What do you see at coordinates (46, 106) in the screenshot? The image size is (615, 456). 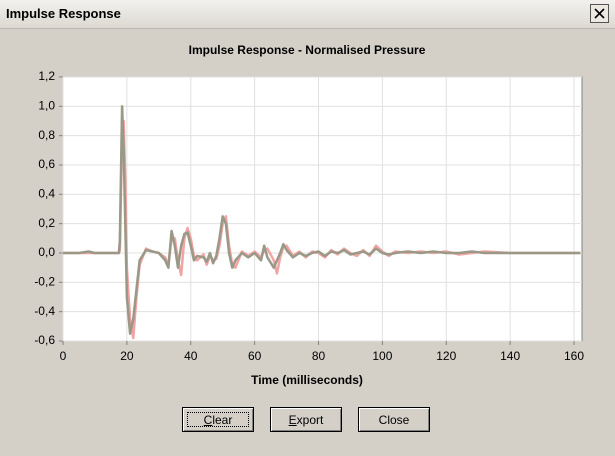 I see `y-tick-label: 1,0` at bounding box center [46, 106].